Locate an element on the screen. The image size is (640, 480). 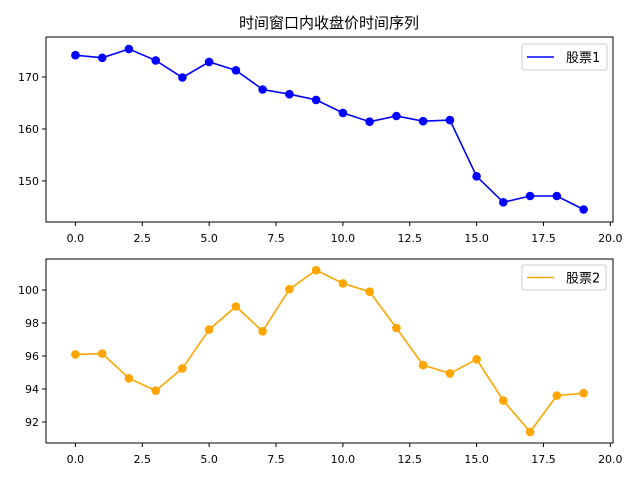
legend-label: 股票2 is located at coordinates (583, 279).